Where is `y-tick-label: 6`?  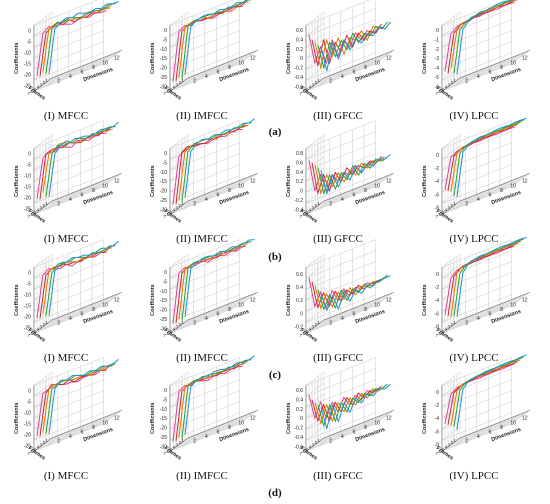 y-tick-label: 6 is located at coordinates (439, 451).